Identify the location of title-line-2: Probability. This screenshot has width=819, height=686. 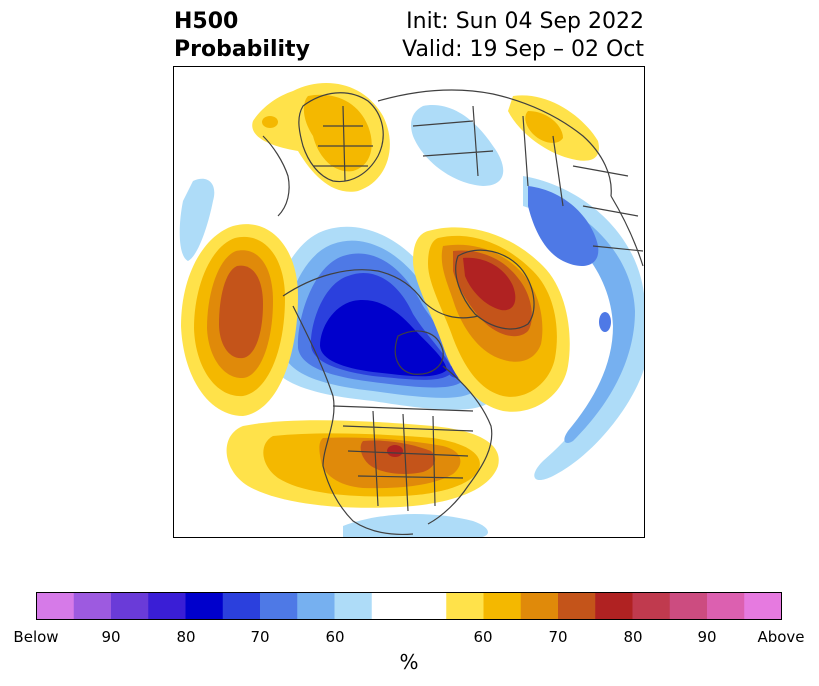
(242, 49).